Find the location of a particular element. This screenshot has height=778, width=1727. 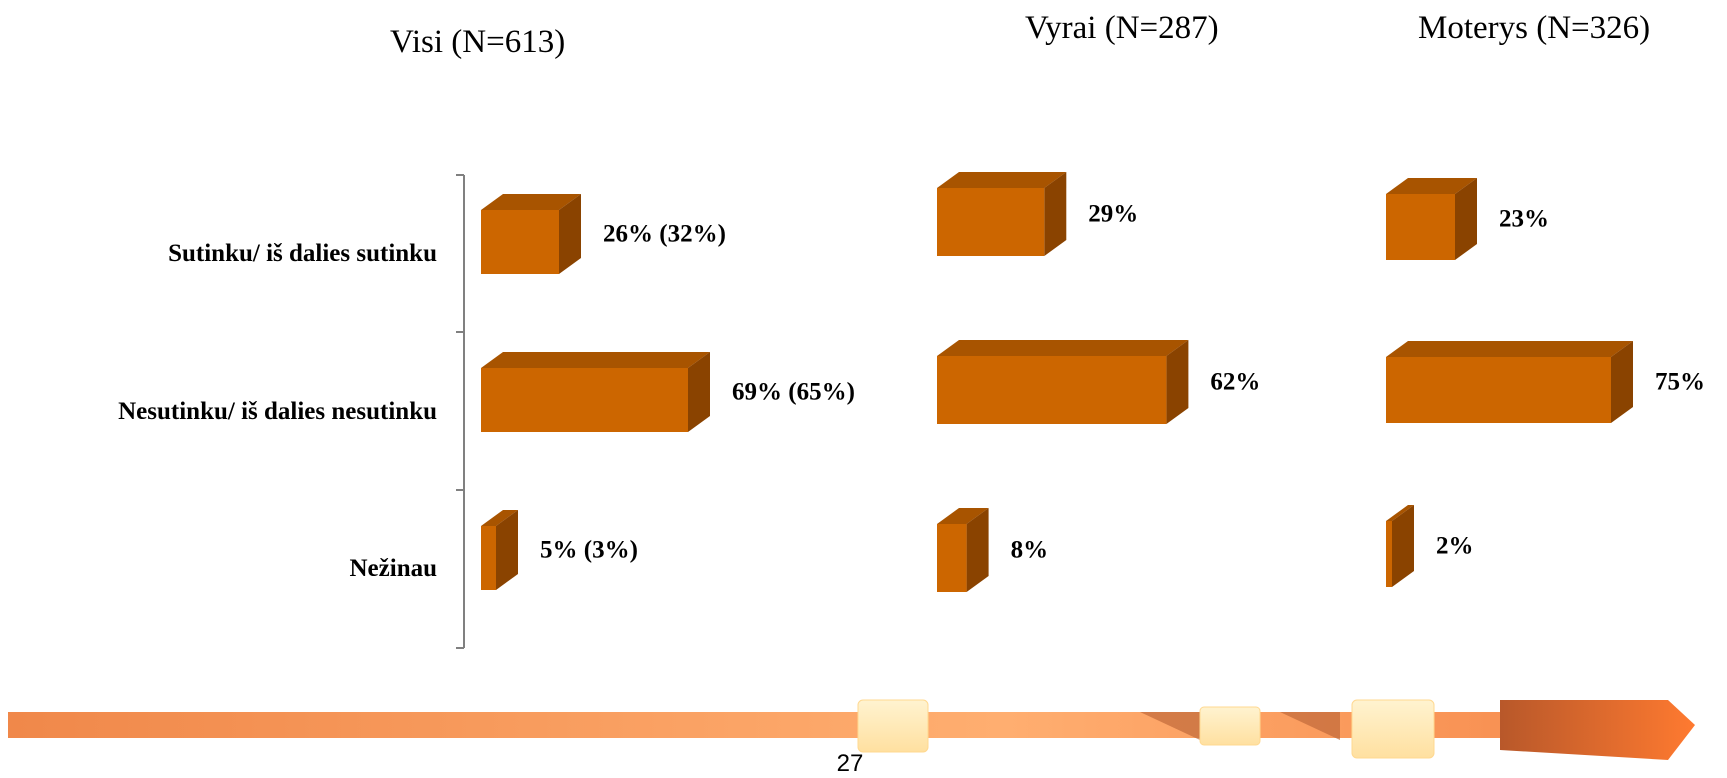

data-label: 75% is located at coordinates (1680, 382).